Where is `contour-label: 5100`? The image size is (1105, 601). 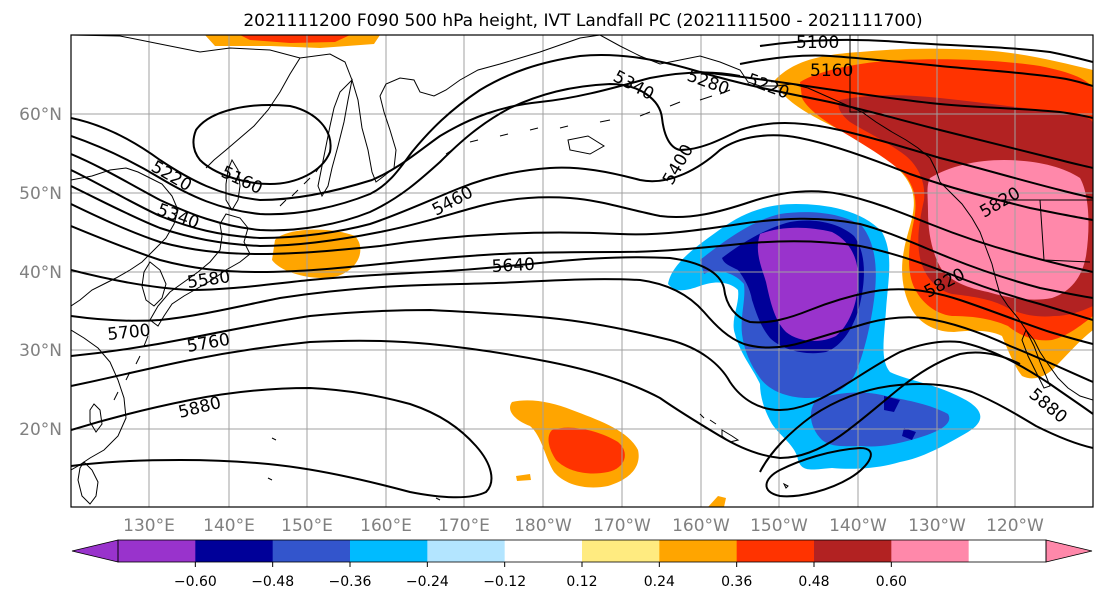
contour-label: 5100 is located at coordinates (817, 43).